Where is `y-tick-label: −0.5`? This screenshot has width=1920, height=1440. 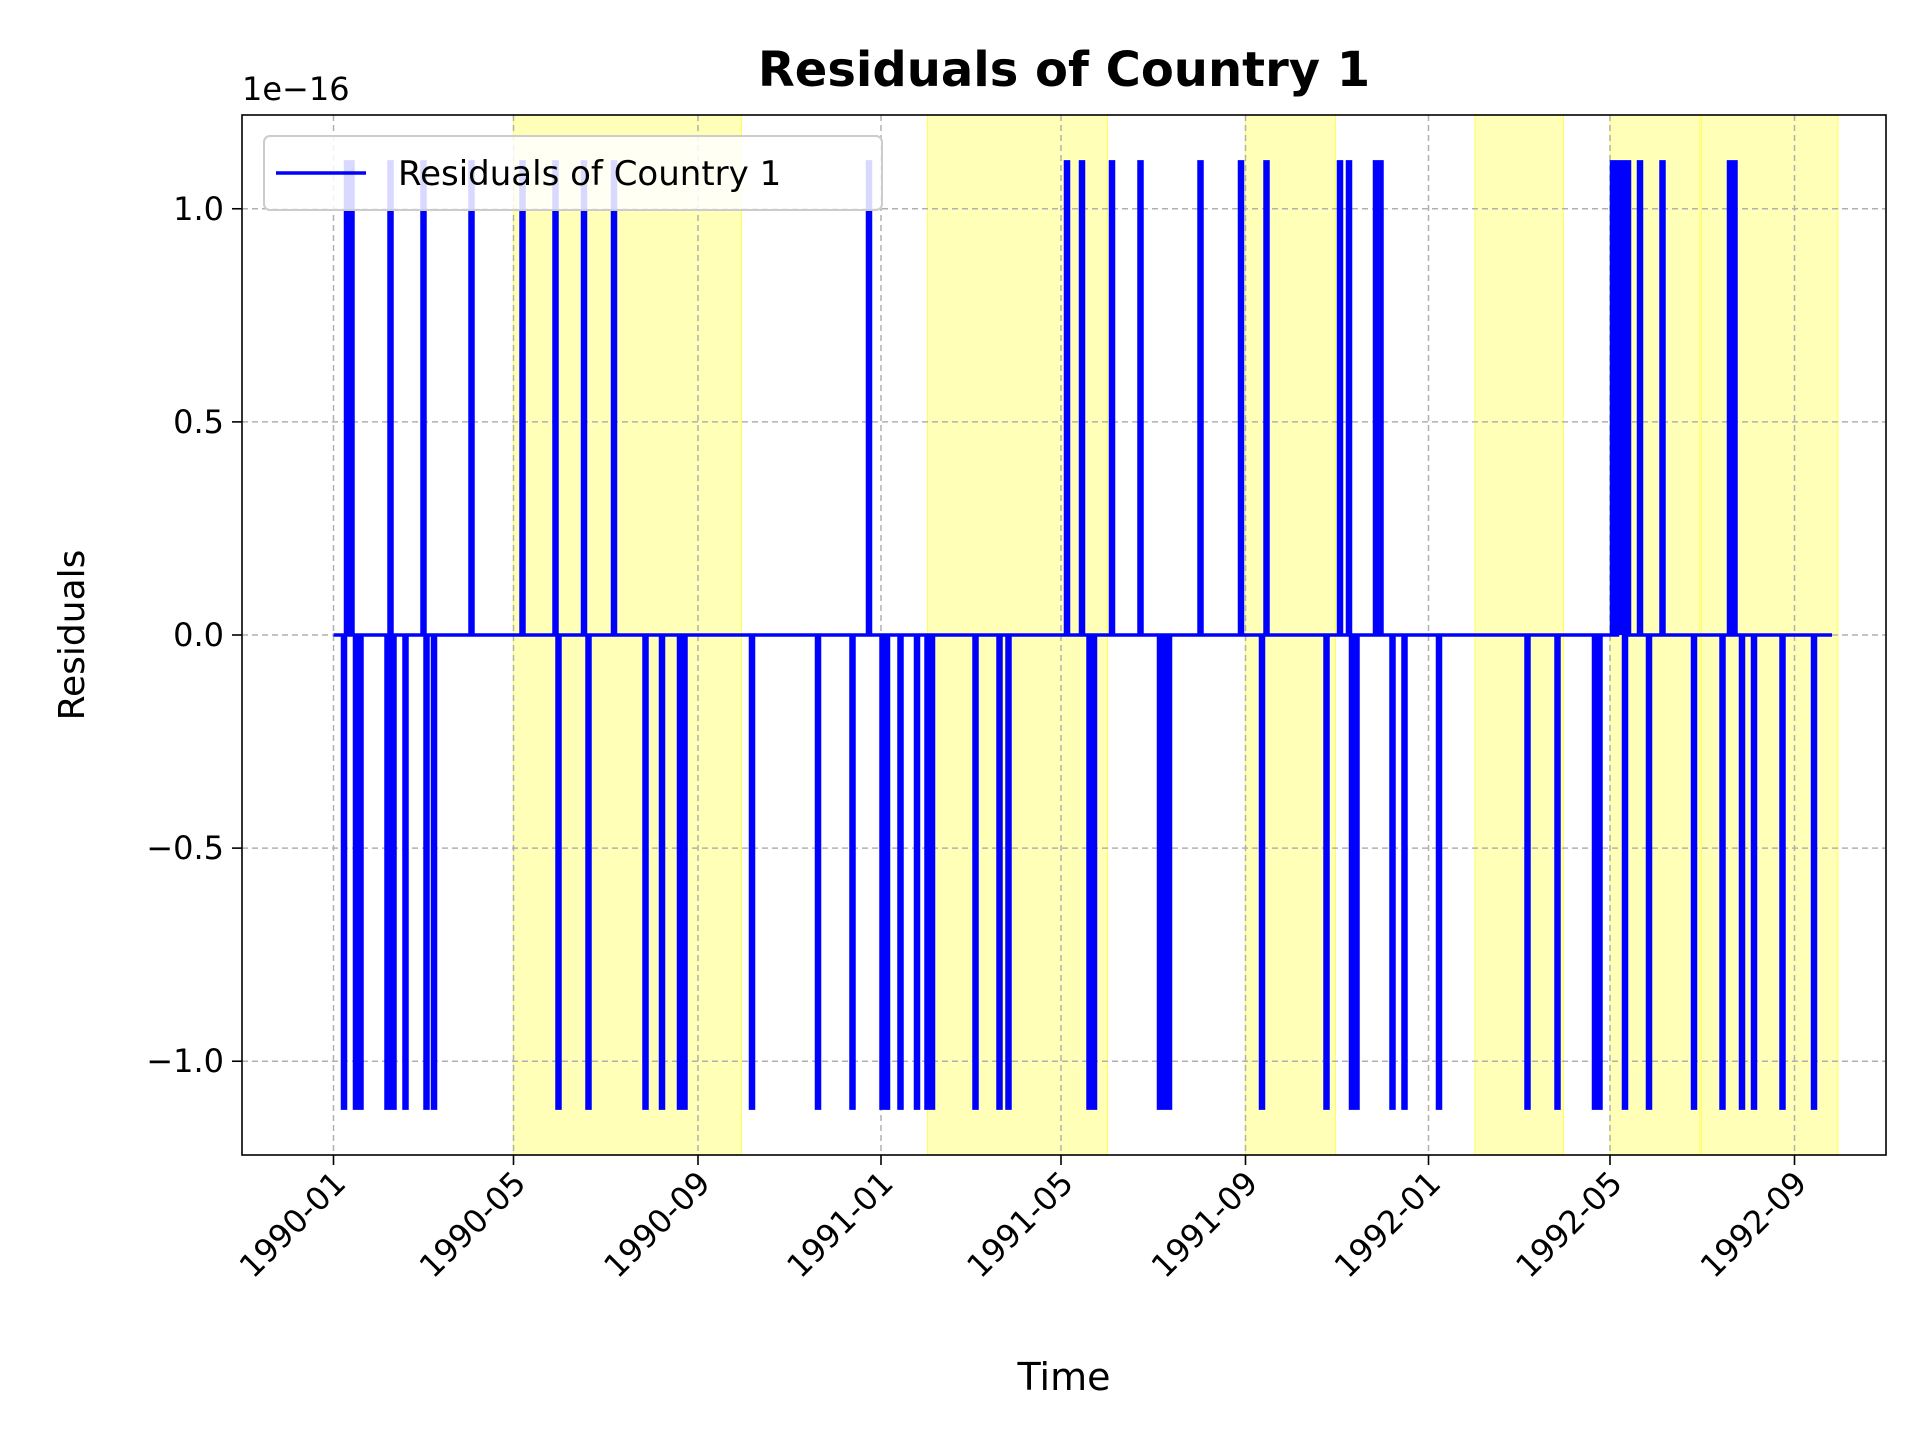 y-tick-label: −0.5 is located at coordinates (185, 848).